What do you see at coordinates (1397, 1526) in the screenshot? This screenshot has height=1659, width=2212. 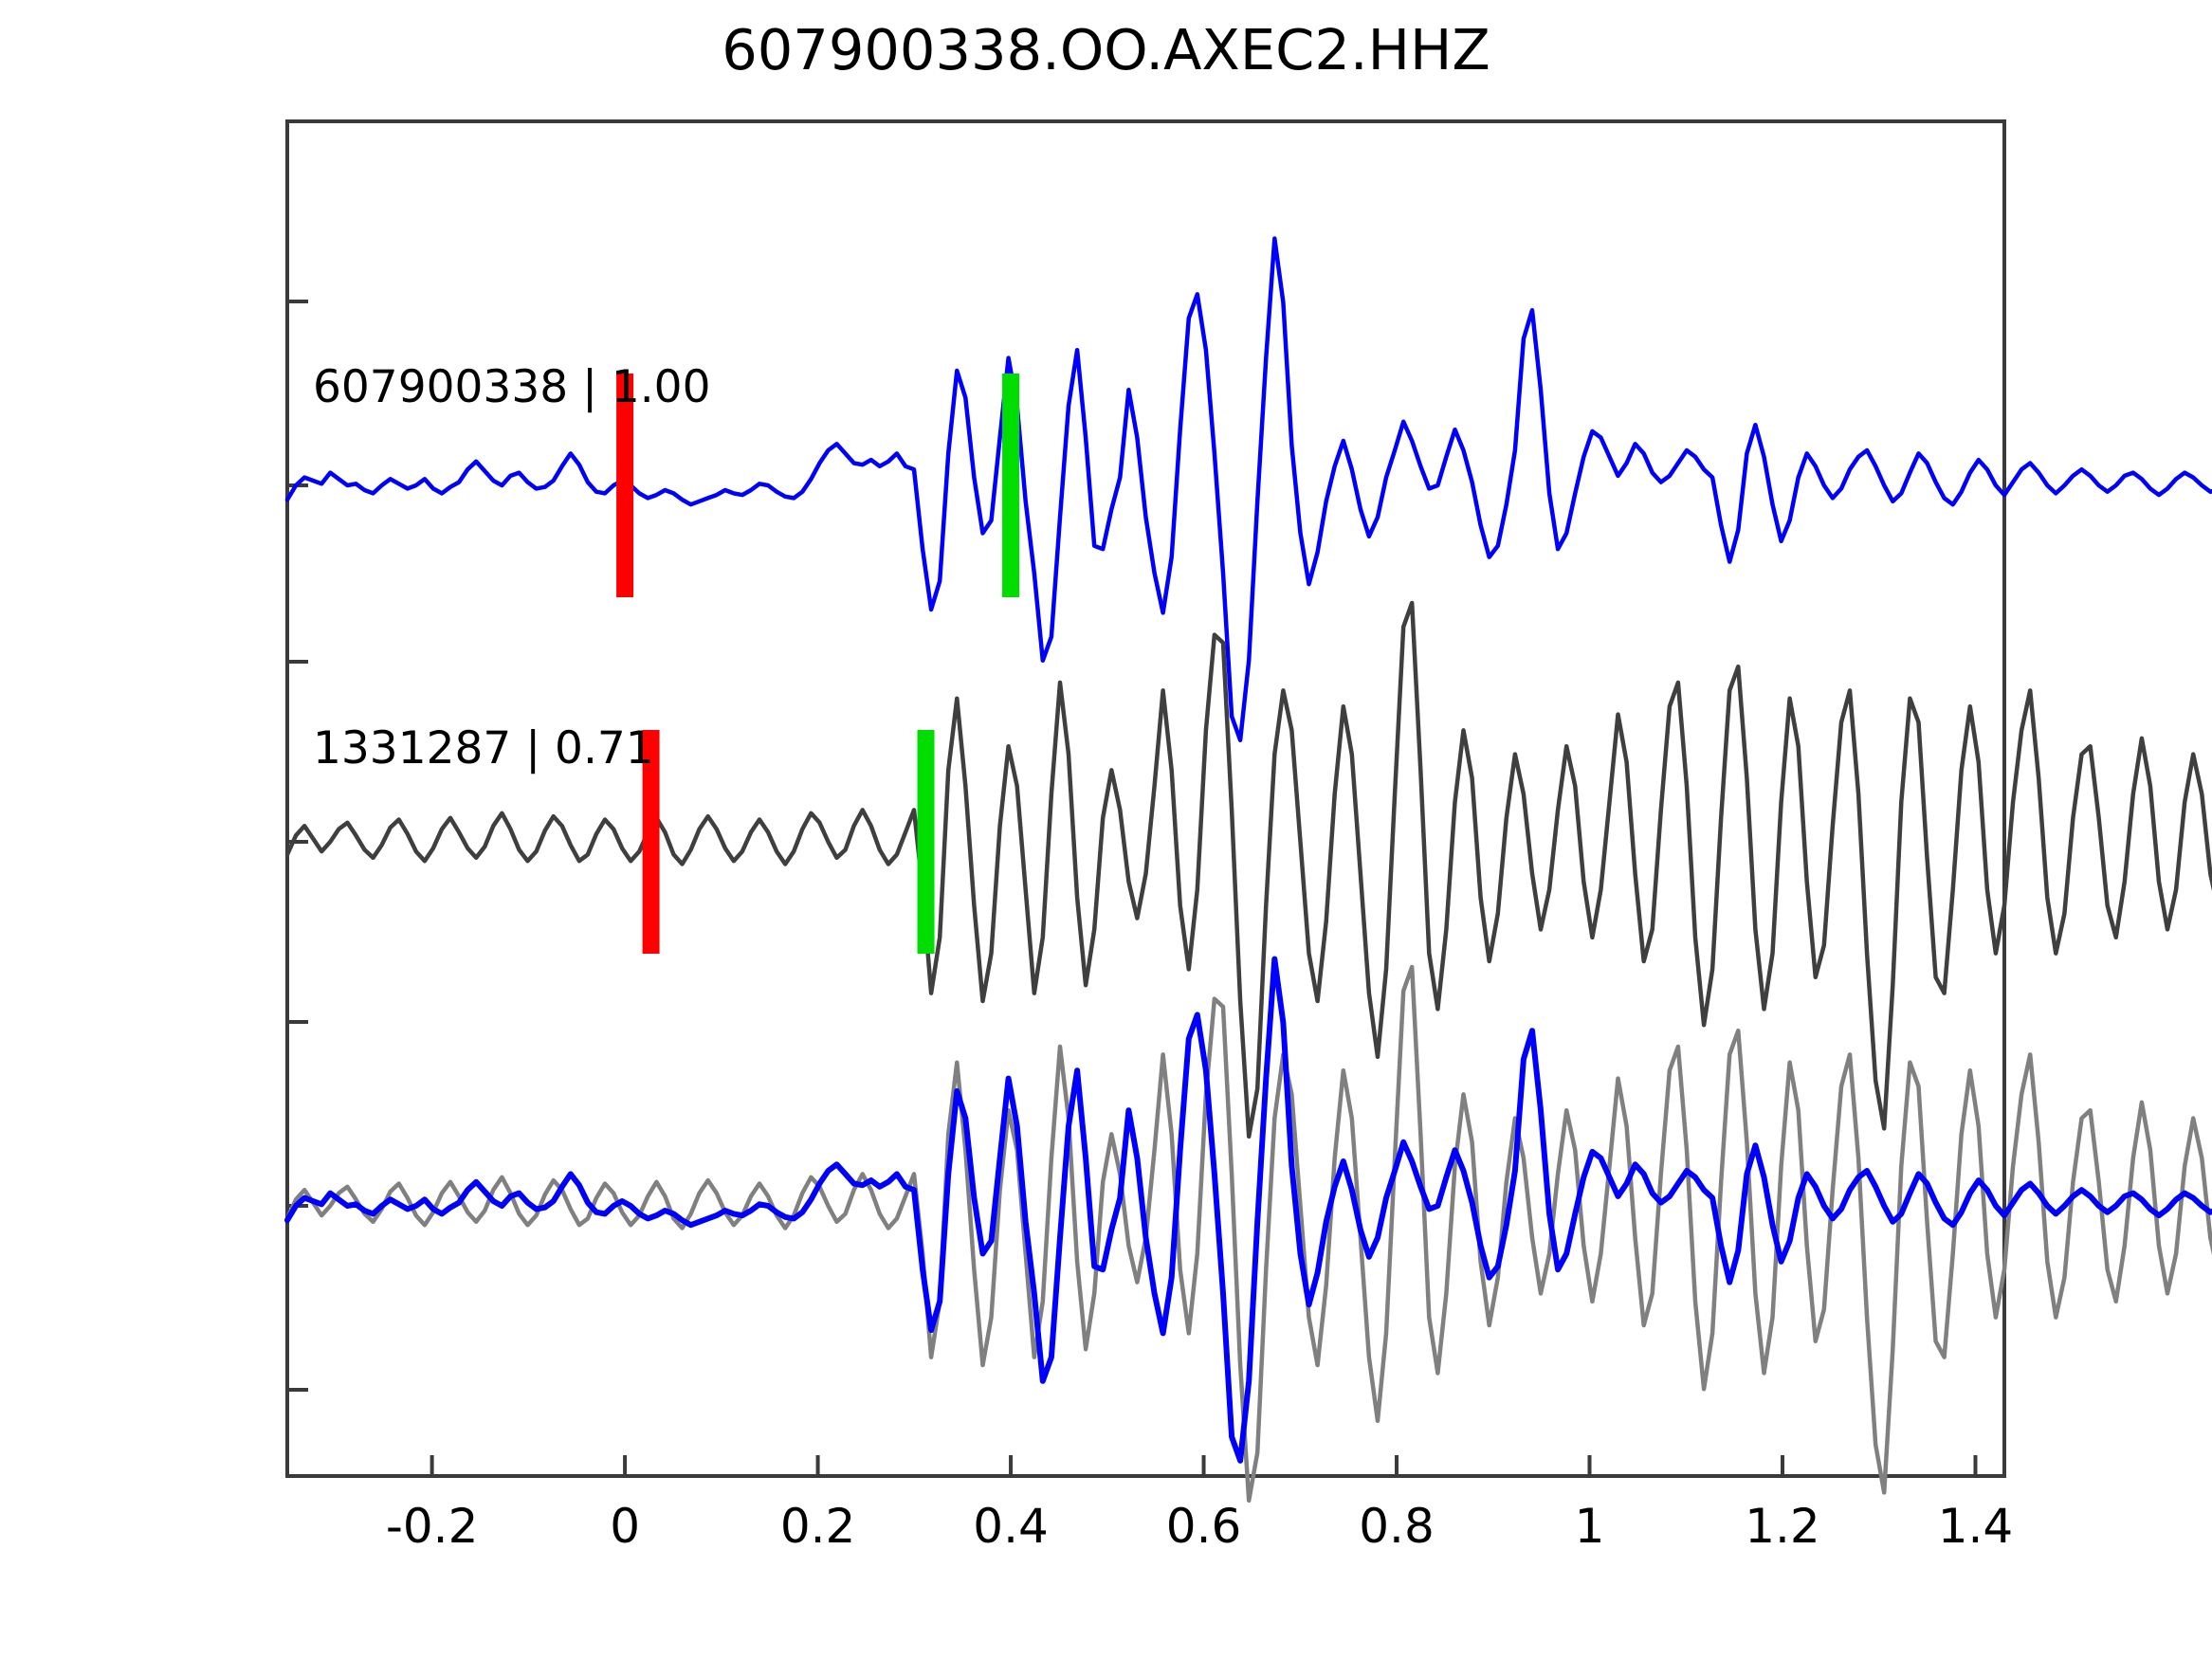 I see `x-tick-label: 0.8` at bounding box center [1397, 1526].